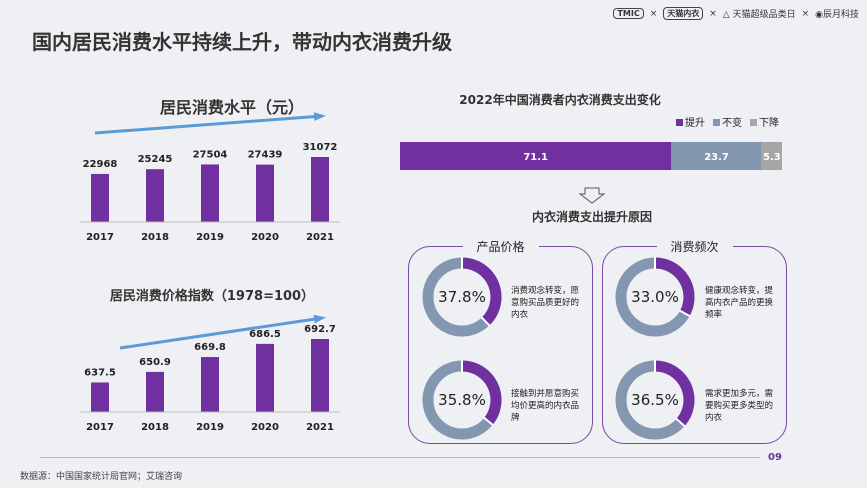 Image resolution: width=867 pixels, height=488 pixels. I want to click on data-label: 692.7, so click(320, 329).